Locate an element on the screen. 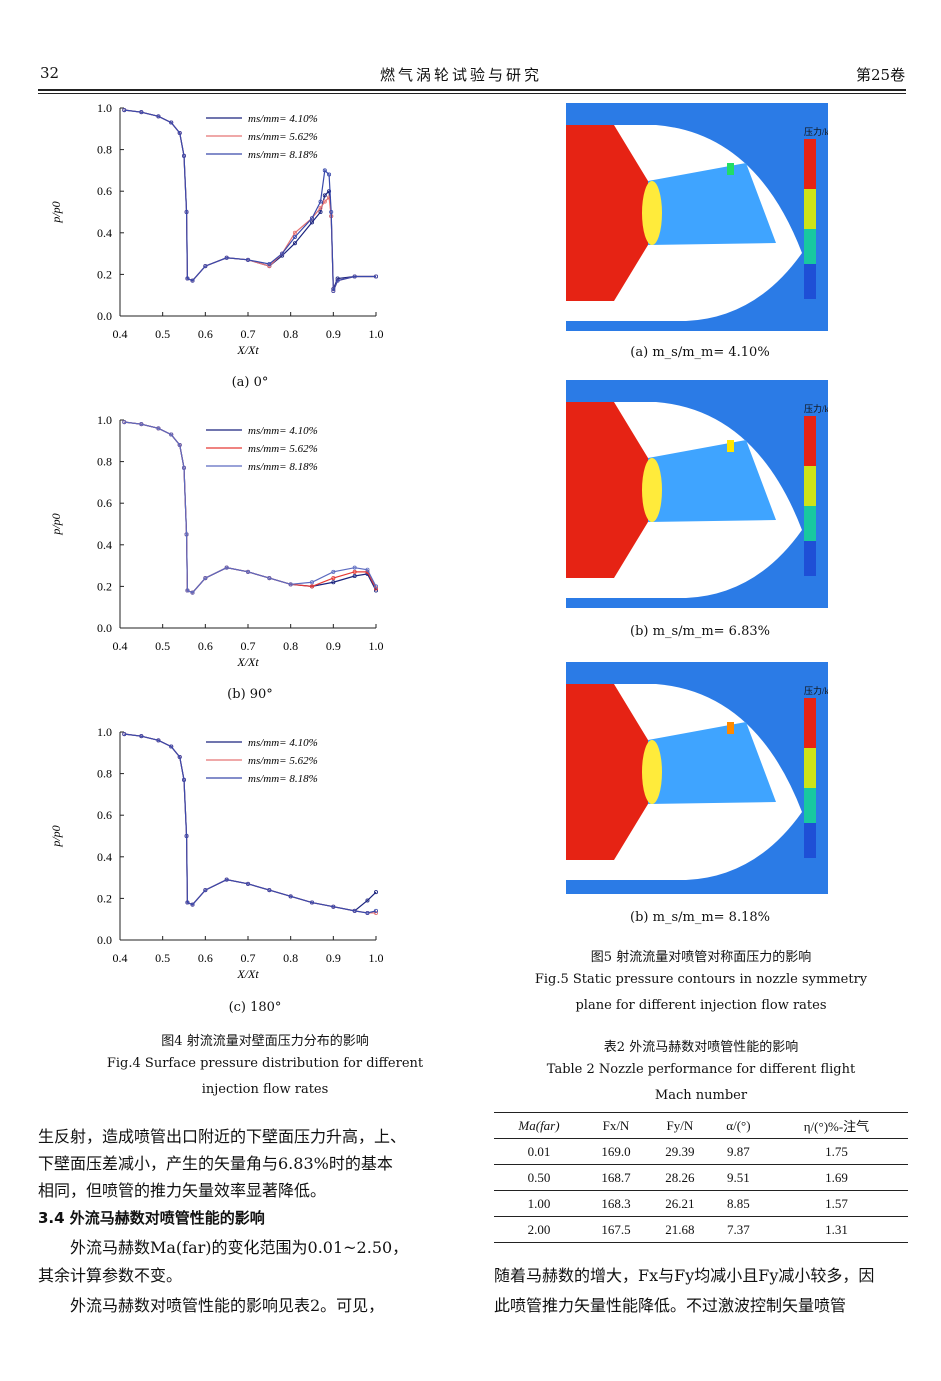 The width and height of the screenshot is (941, 1381). table-row: 1.00 168.3 26.21 8.85 1.57 is located at coordinates (701, 1204).